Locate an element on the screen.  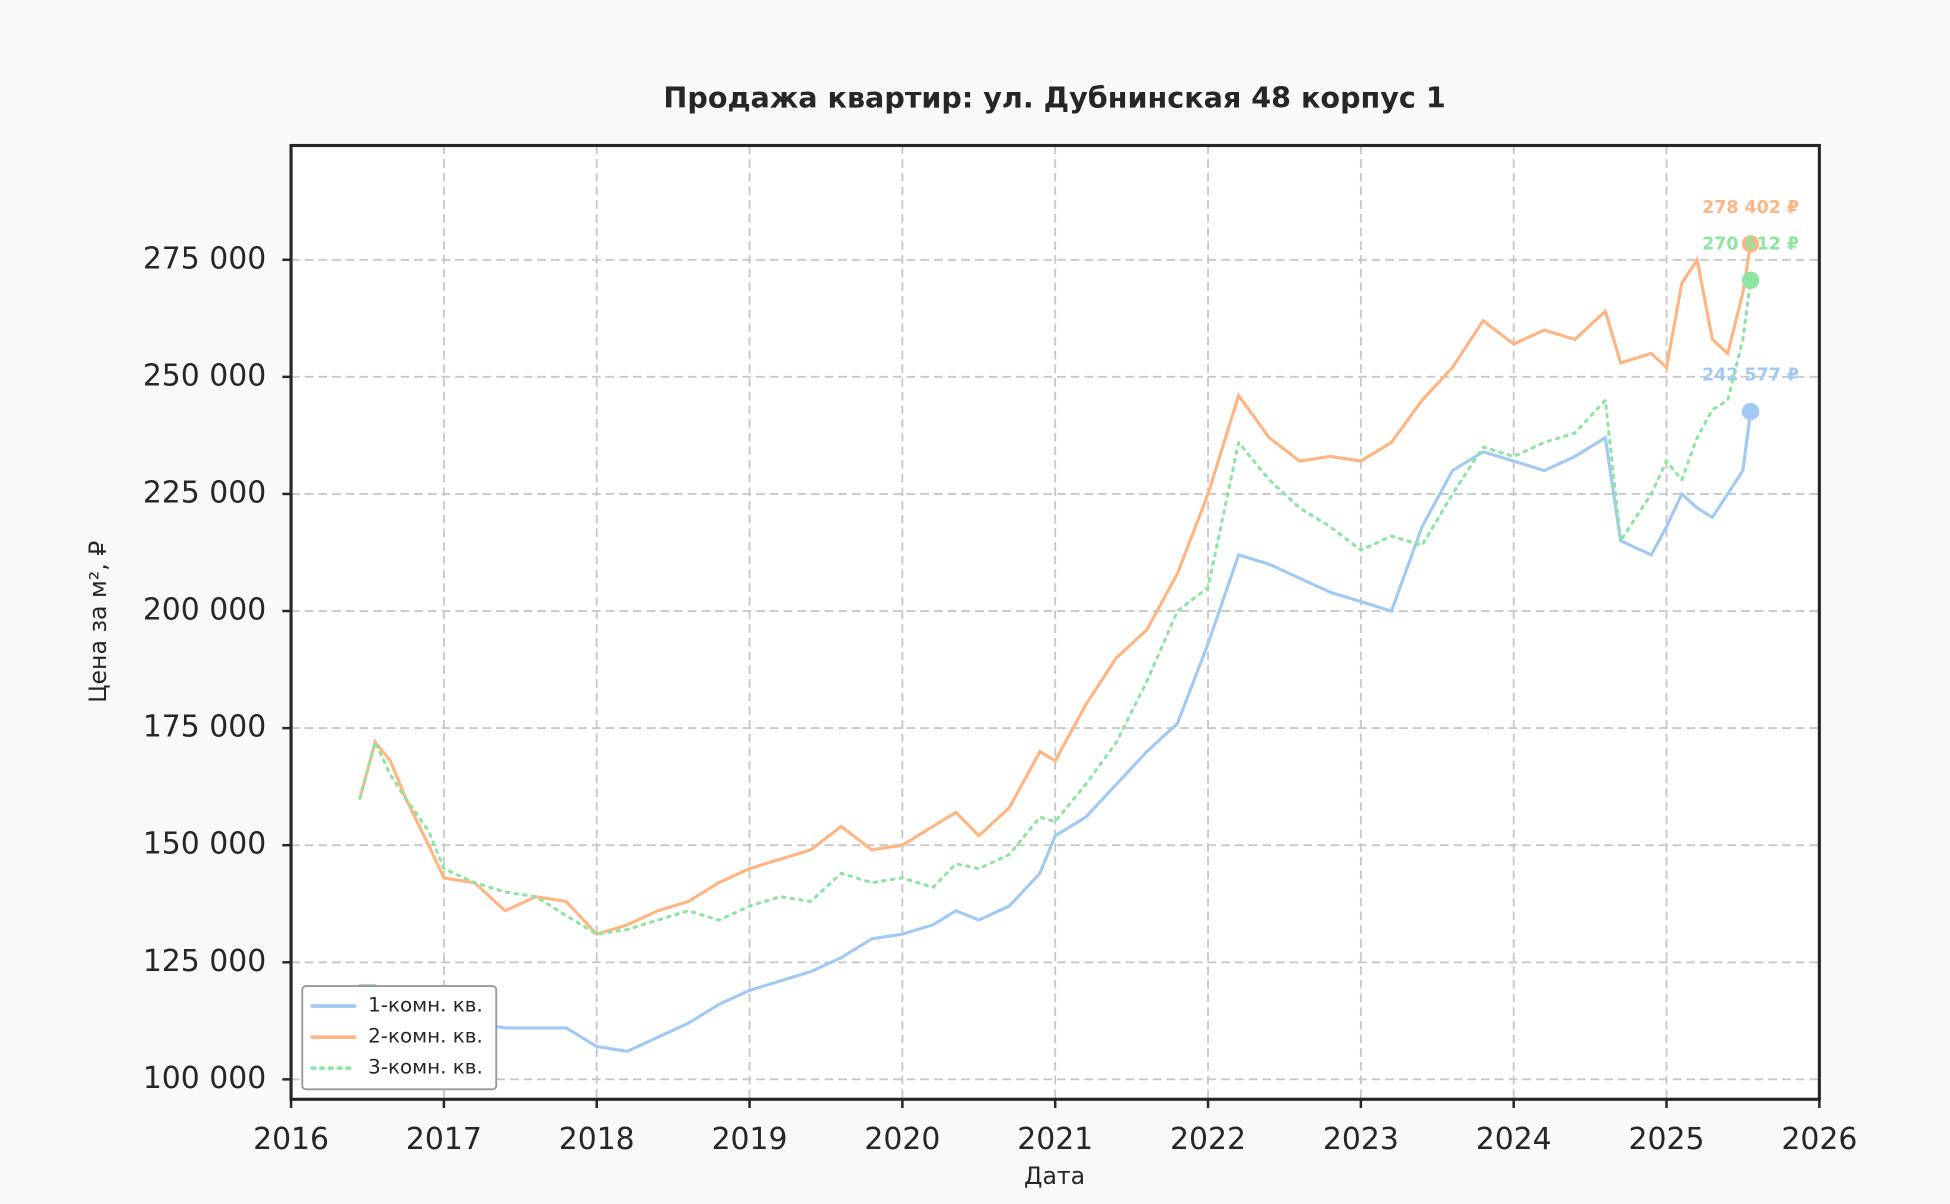
x-tick-label: 2025 is located at coordinates (1667, 1139).